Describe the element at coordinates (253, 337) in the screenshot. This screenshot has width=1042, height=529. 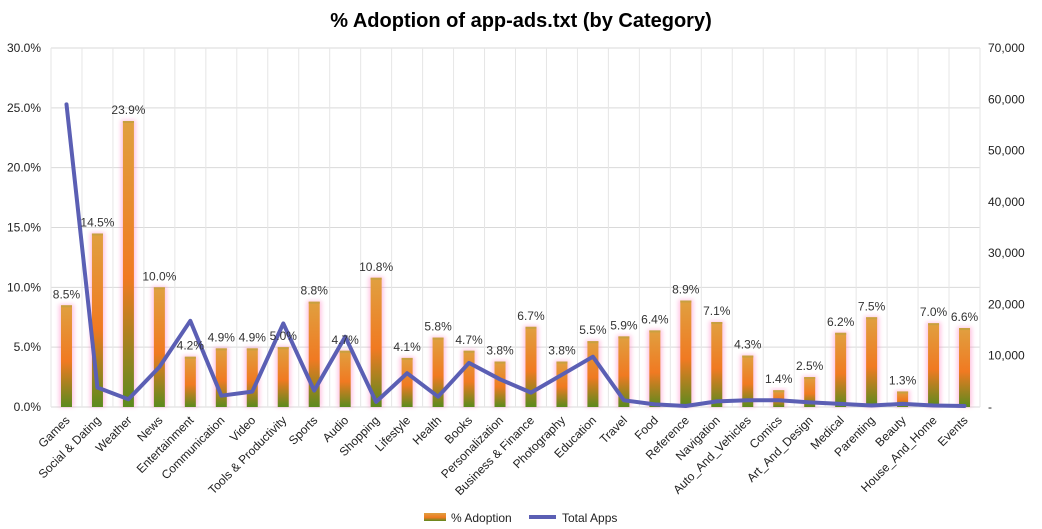
I see `data-label: 4.9%` at that location.